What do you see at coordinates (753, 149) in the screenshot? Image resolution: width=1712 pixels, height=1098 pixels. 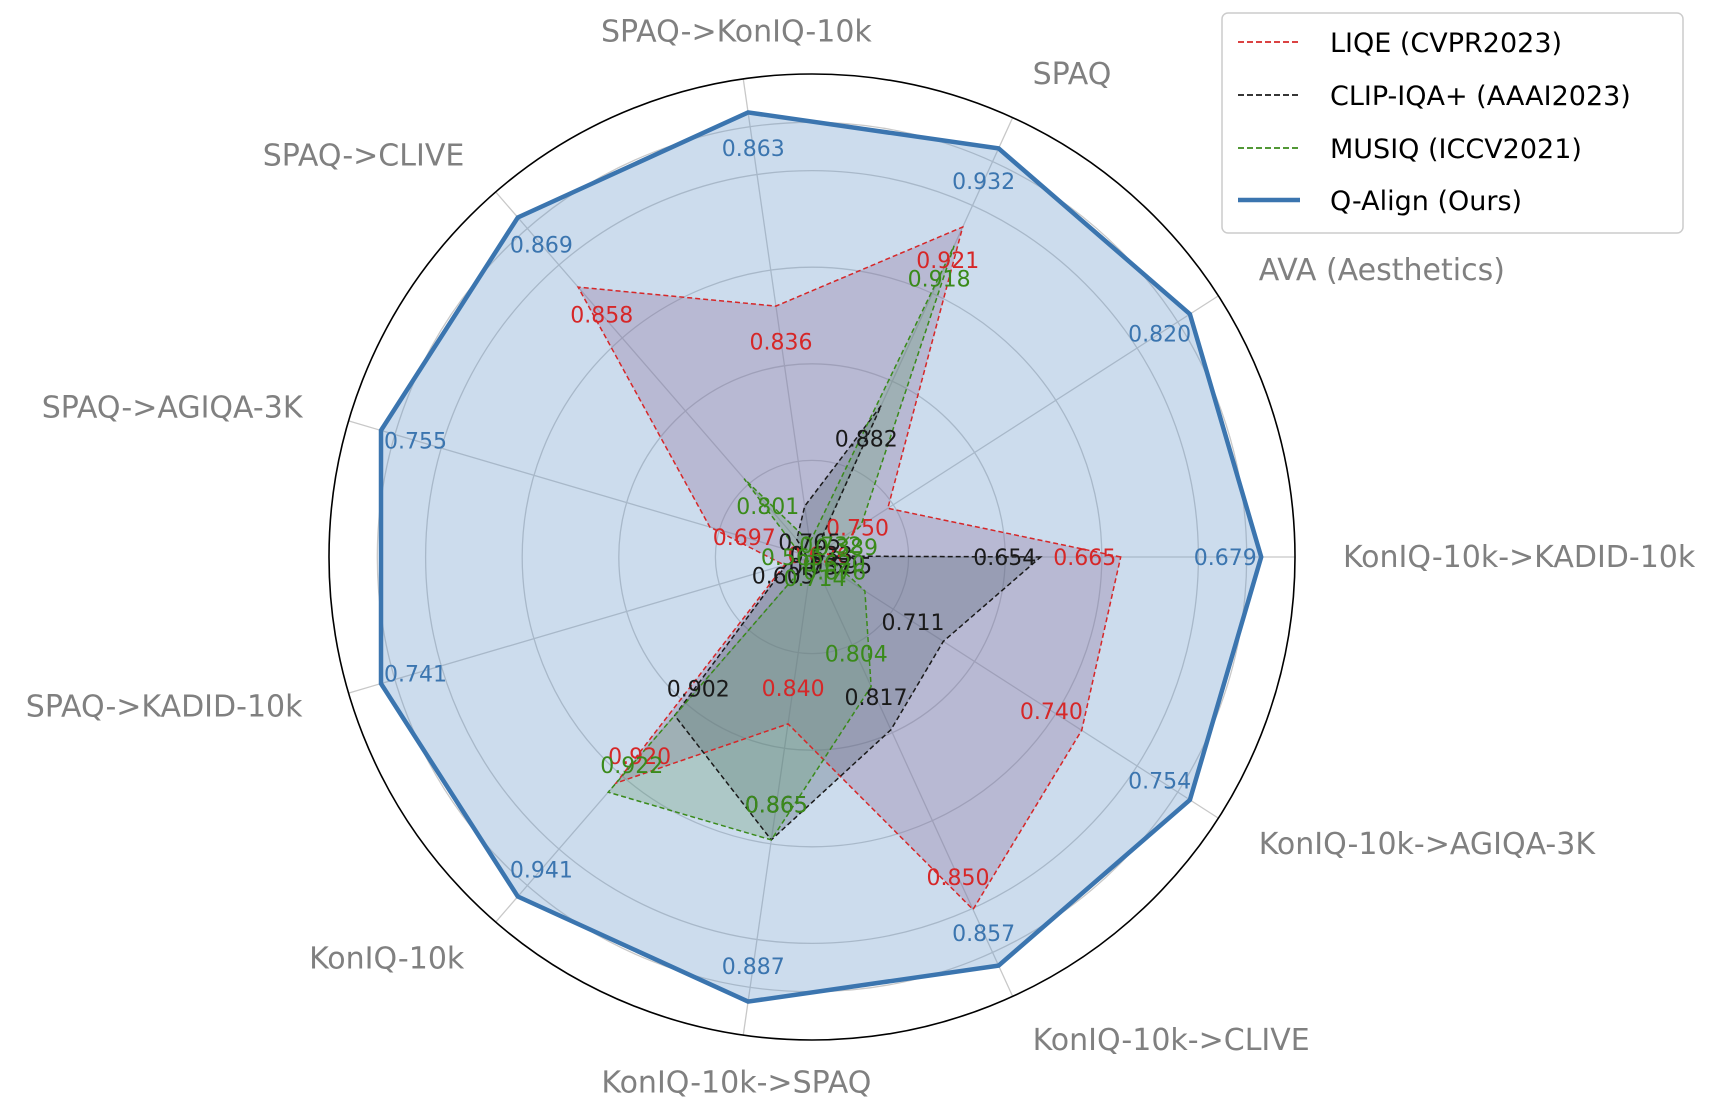 I see `value-label-q-align-ours-spaq-koniq-10k: 0.863` at bounding box center [753, 149].